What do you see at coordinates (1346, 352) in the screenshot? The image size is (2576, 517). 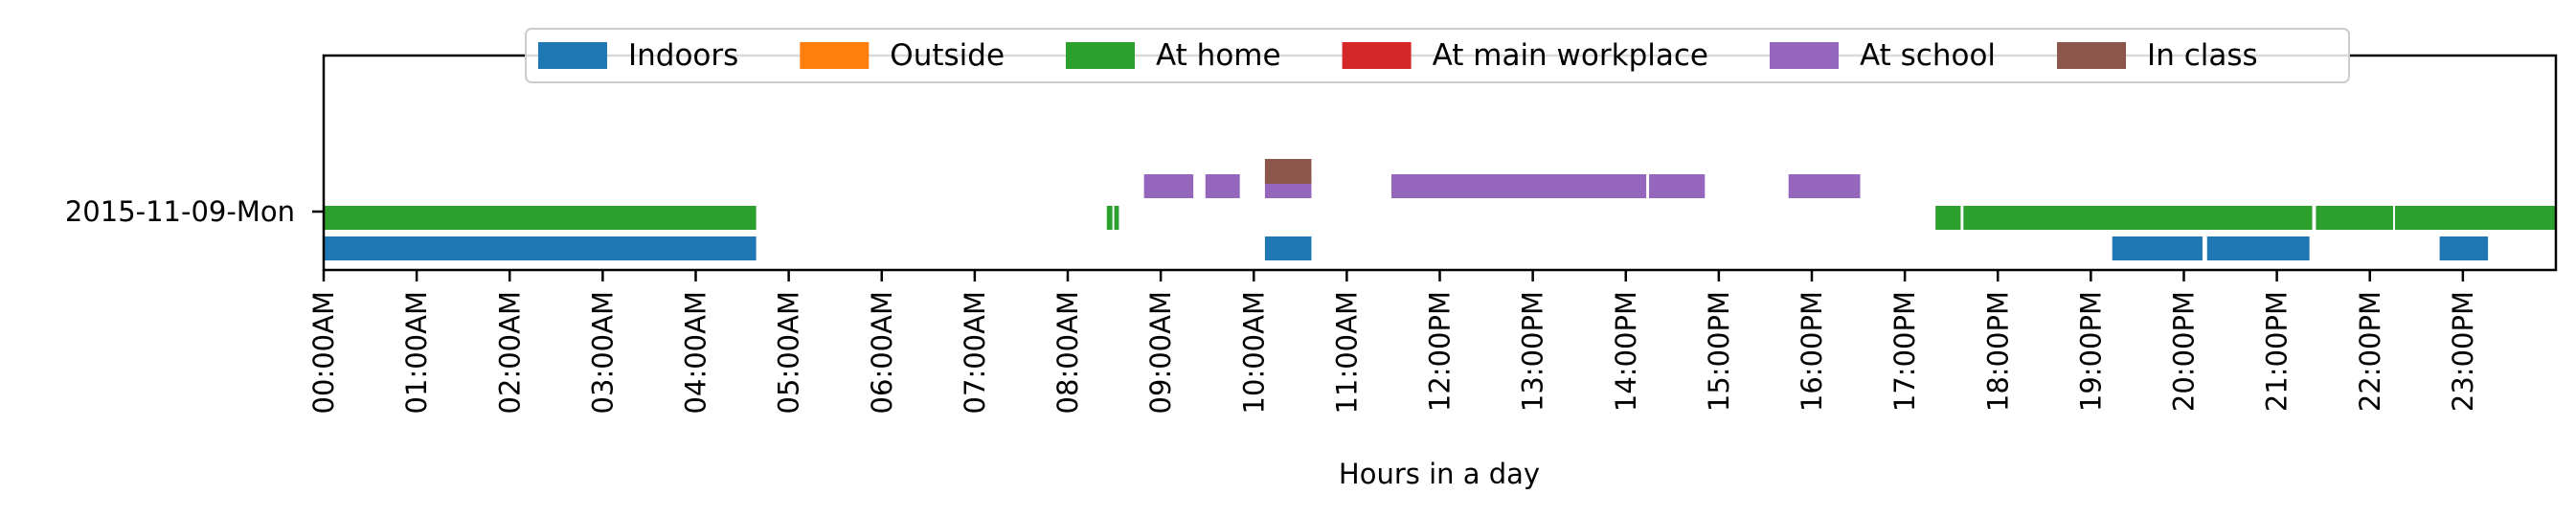 I see `x-tick-label: 11:00AM` at bounding box center [1346, 352].